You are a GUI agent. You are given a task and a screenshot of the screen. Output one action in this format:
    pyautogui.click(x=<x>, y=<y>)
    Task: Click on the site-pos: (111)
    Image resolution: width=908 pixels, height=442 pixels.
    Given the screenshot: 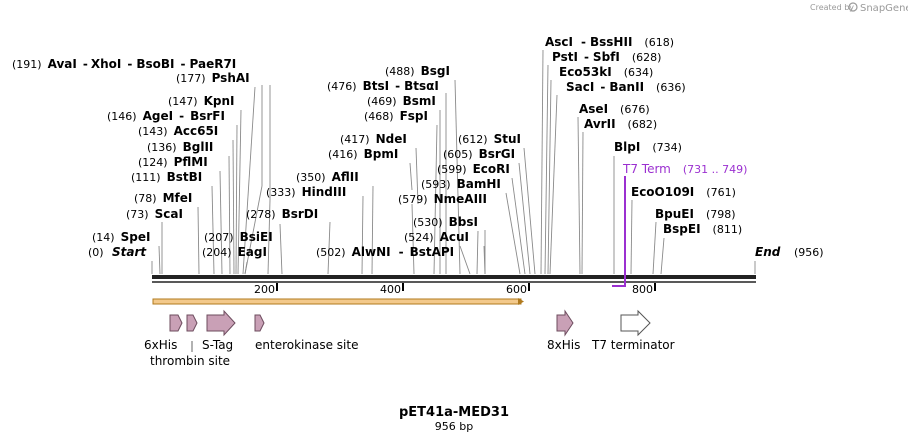 What is the action you would take?
    pyautogui.click(x=146, y=177)
    